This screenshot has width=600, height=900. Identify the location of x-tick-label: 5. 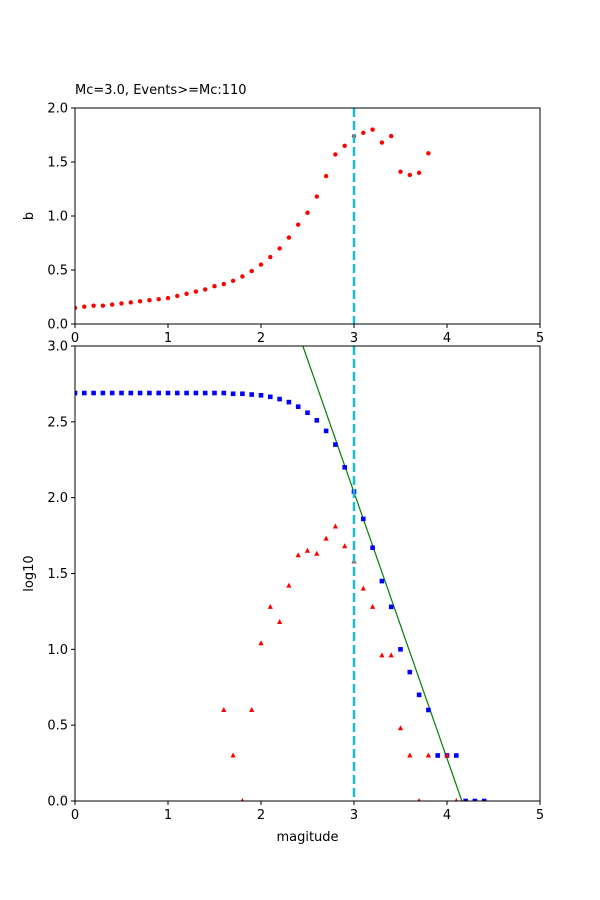
(540, 338).